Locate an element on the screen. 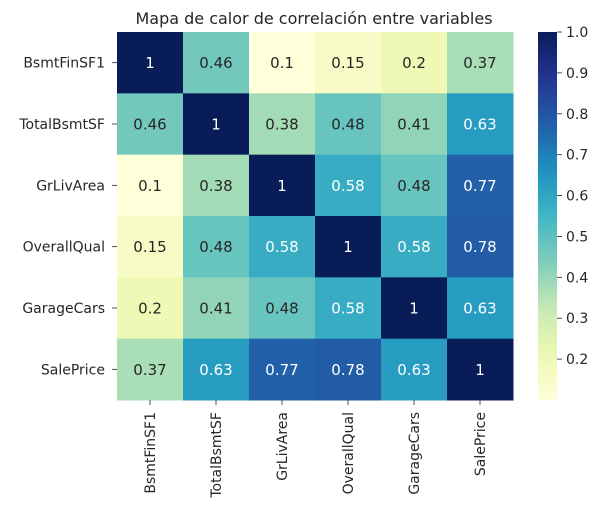  colorbar-ticks: 0.2 0.3 0.4 0.5 0.6 0.7 0.8 0.9 1.0 is located at coordinates (572, 196).